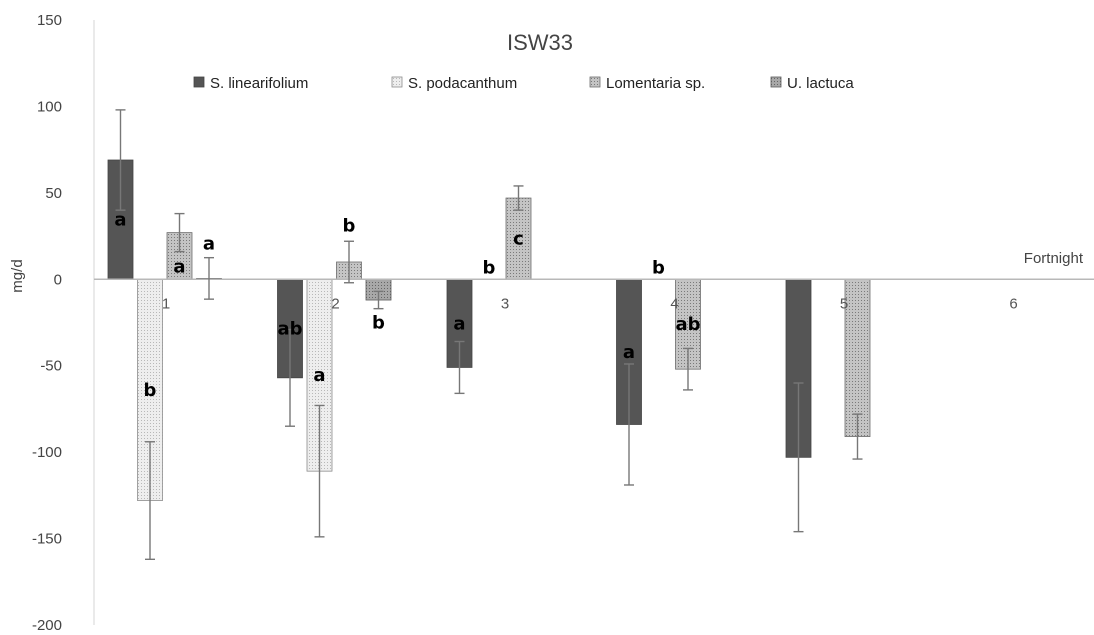 The height and width of the screenshot is (635, 1094). I want to click on legend-label: S. podacanthum, so click(462, 83).